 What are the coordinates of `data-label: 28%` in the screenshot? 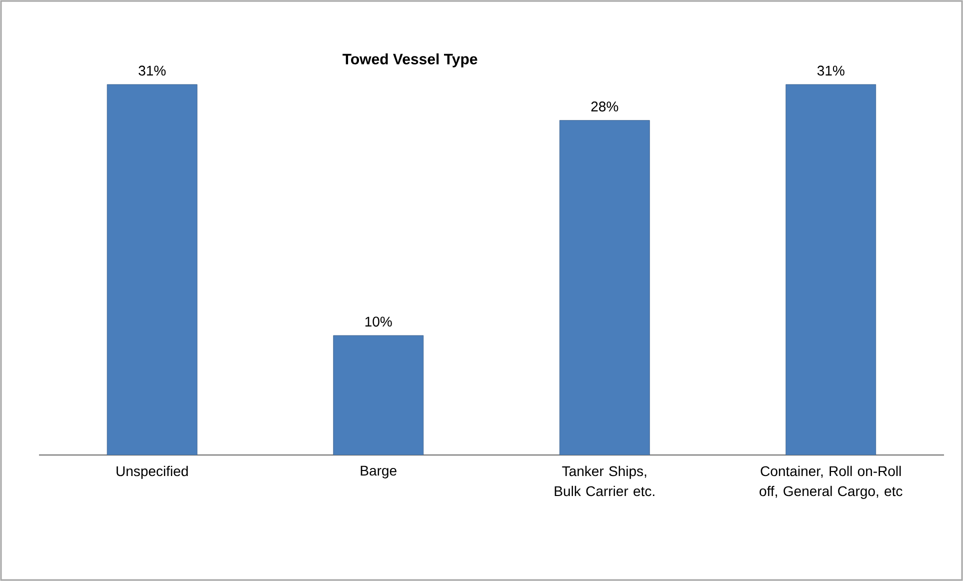 It's located at (604, 107).